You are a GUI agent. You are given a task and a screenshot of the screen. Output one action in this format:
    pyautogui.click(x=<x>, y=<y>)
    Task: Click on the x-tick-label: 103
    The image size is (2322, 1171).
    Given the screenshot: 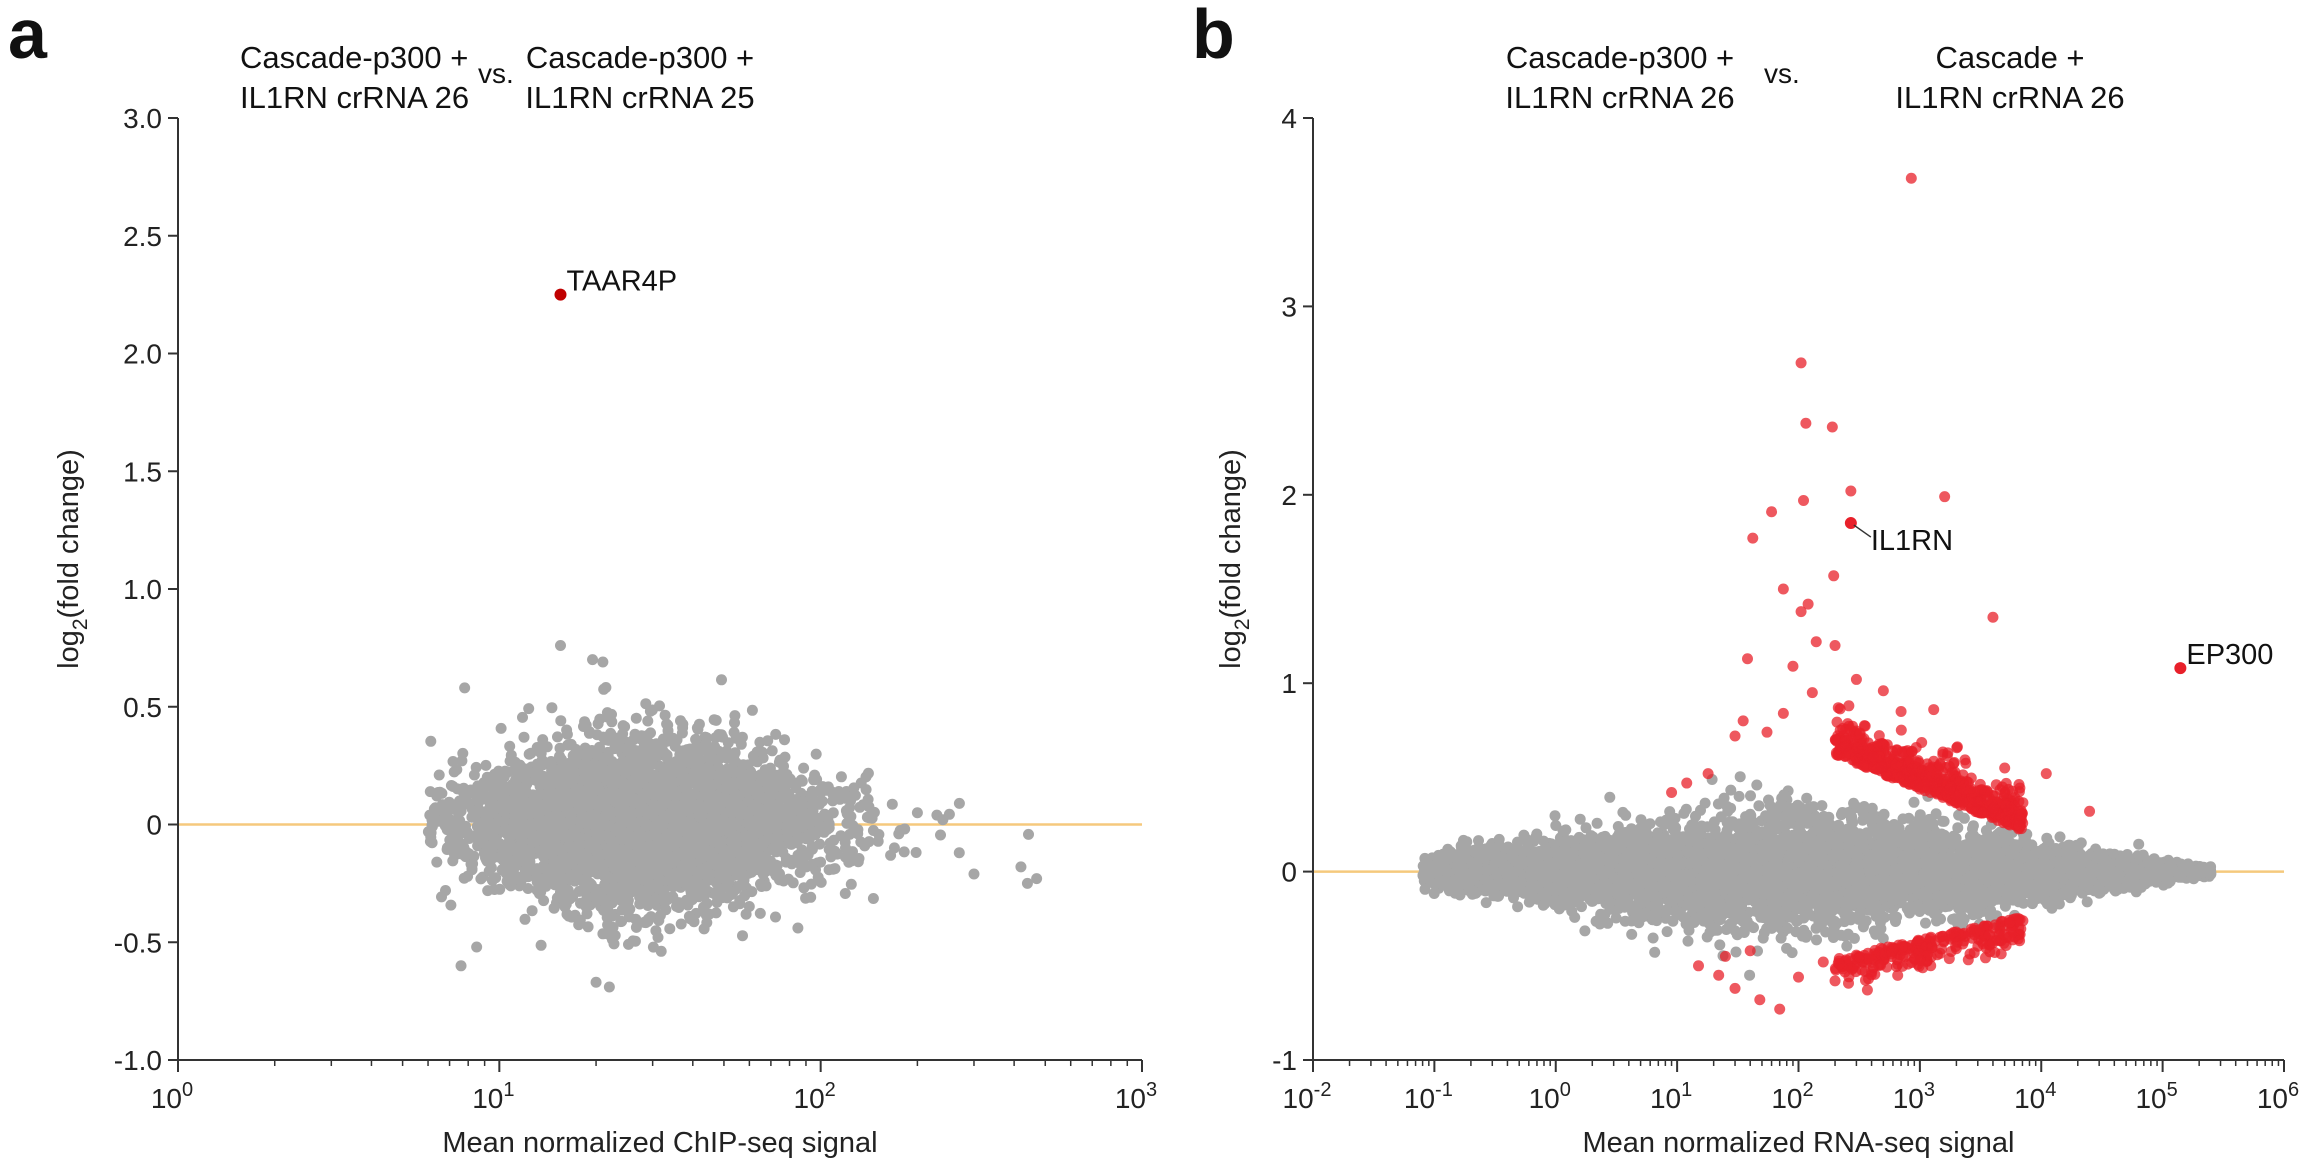 What is the action you would take?
    pyautogui.click(x=1136, y=1096)
    